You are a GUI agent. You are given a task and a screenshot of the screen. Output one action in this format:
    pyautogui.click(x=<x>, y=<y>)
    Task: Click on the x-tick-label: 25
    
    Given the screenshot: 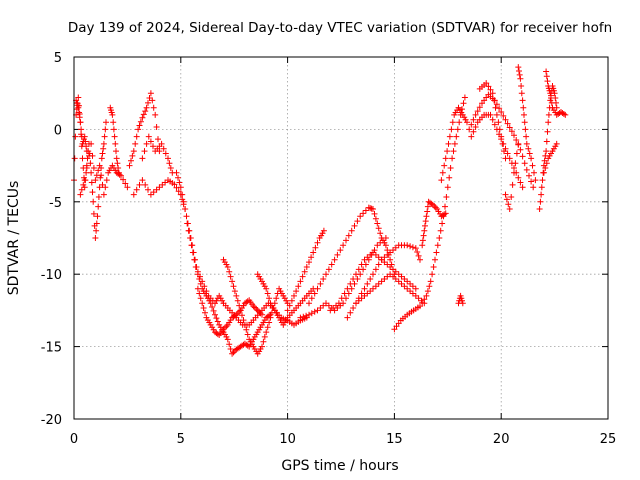 What is the action you would take?
    pyautogui.click(x=608, y=439)
    